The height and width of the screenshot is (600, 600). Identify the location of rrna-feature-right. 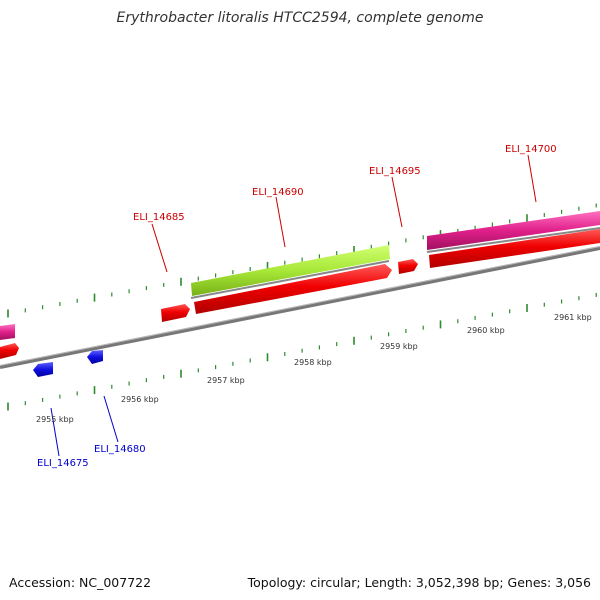
(513, 230).